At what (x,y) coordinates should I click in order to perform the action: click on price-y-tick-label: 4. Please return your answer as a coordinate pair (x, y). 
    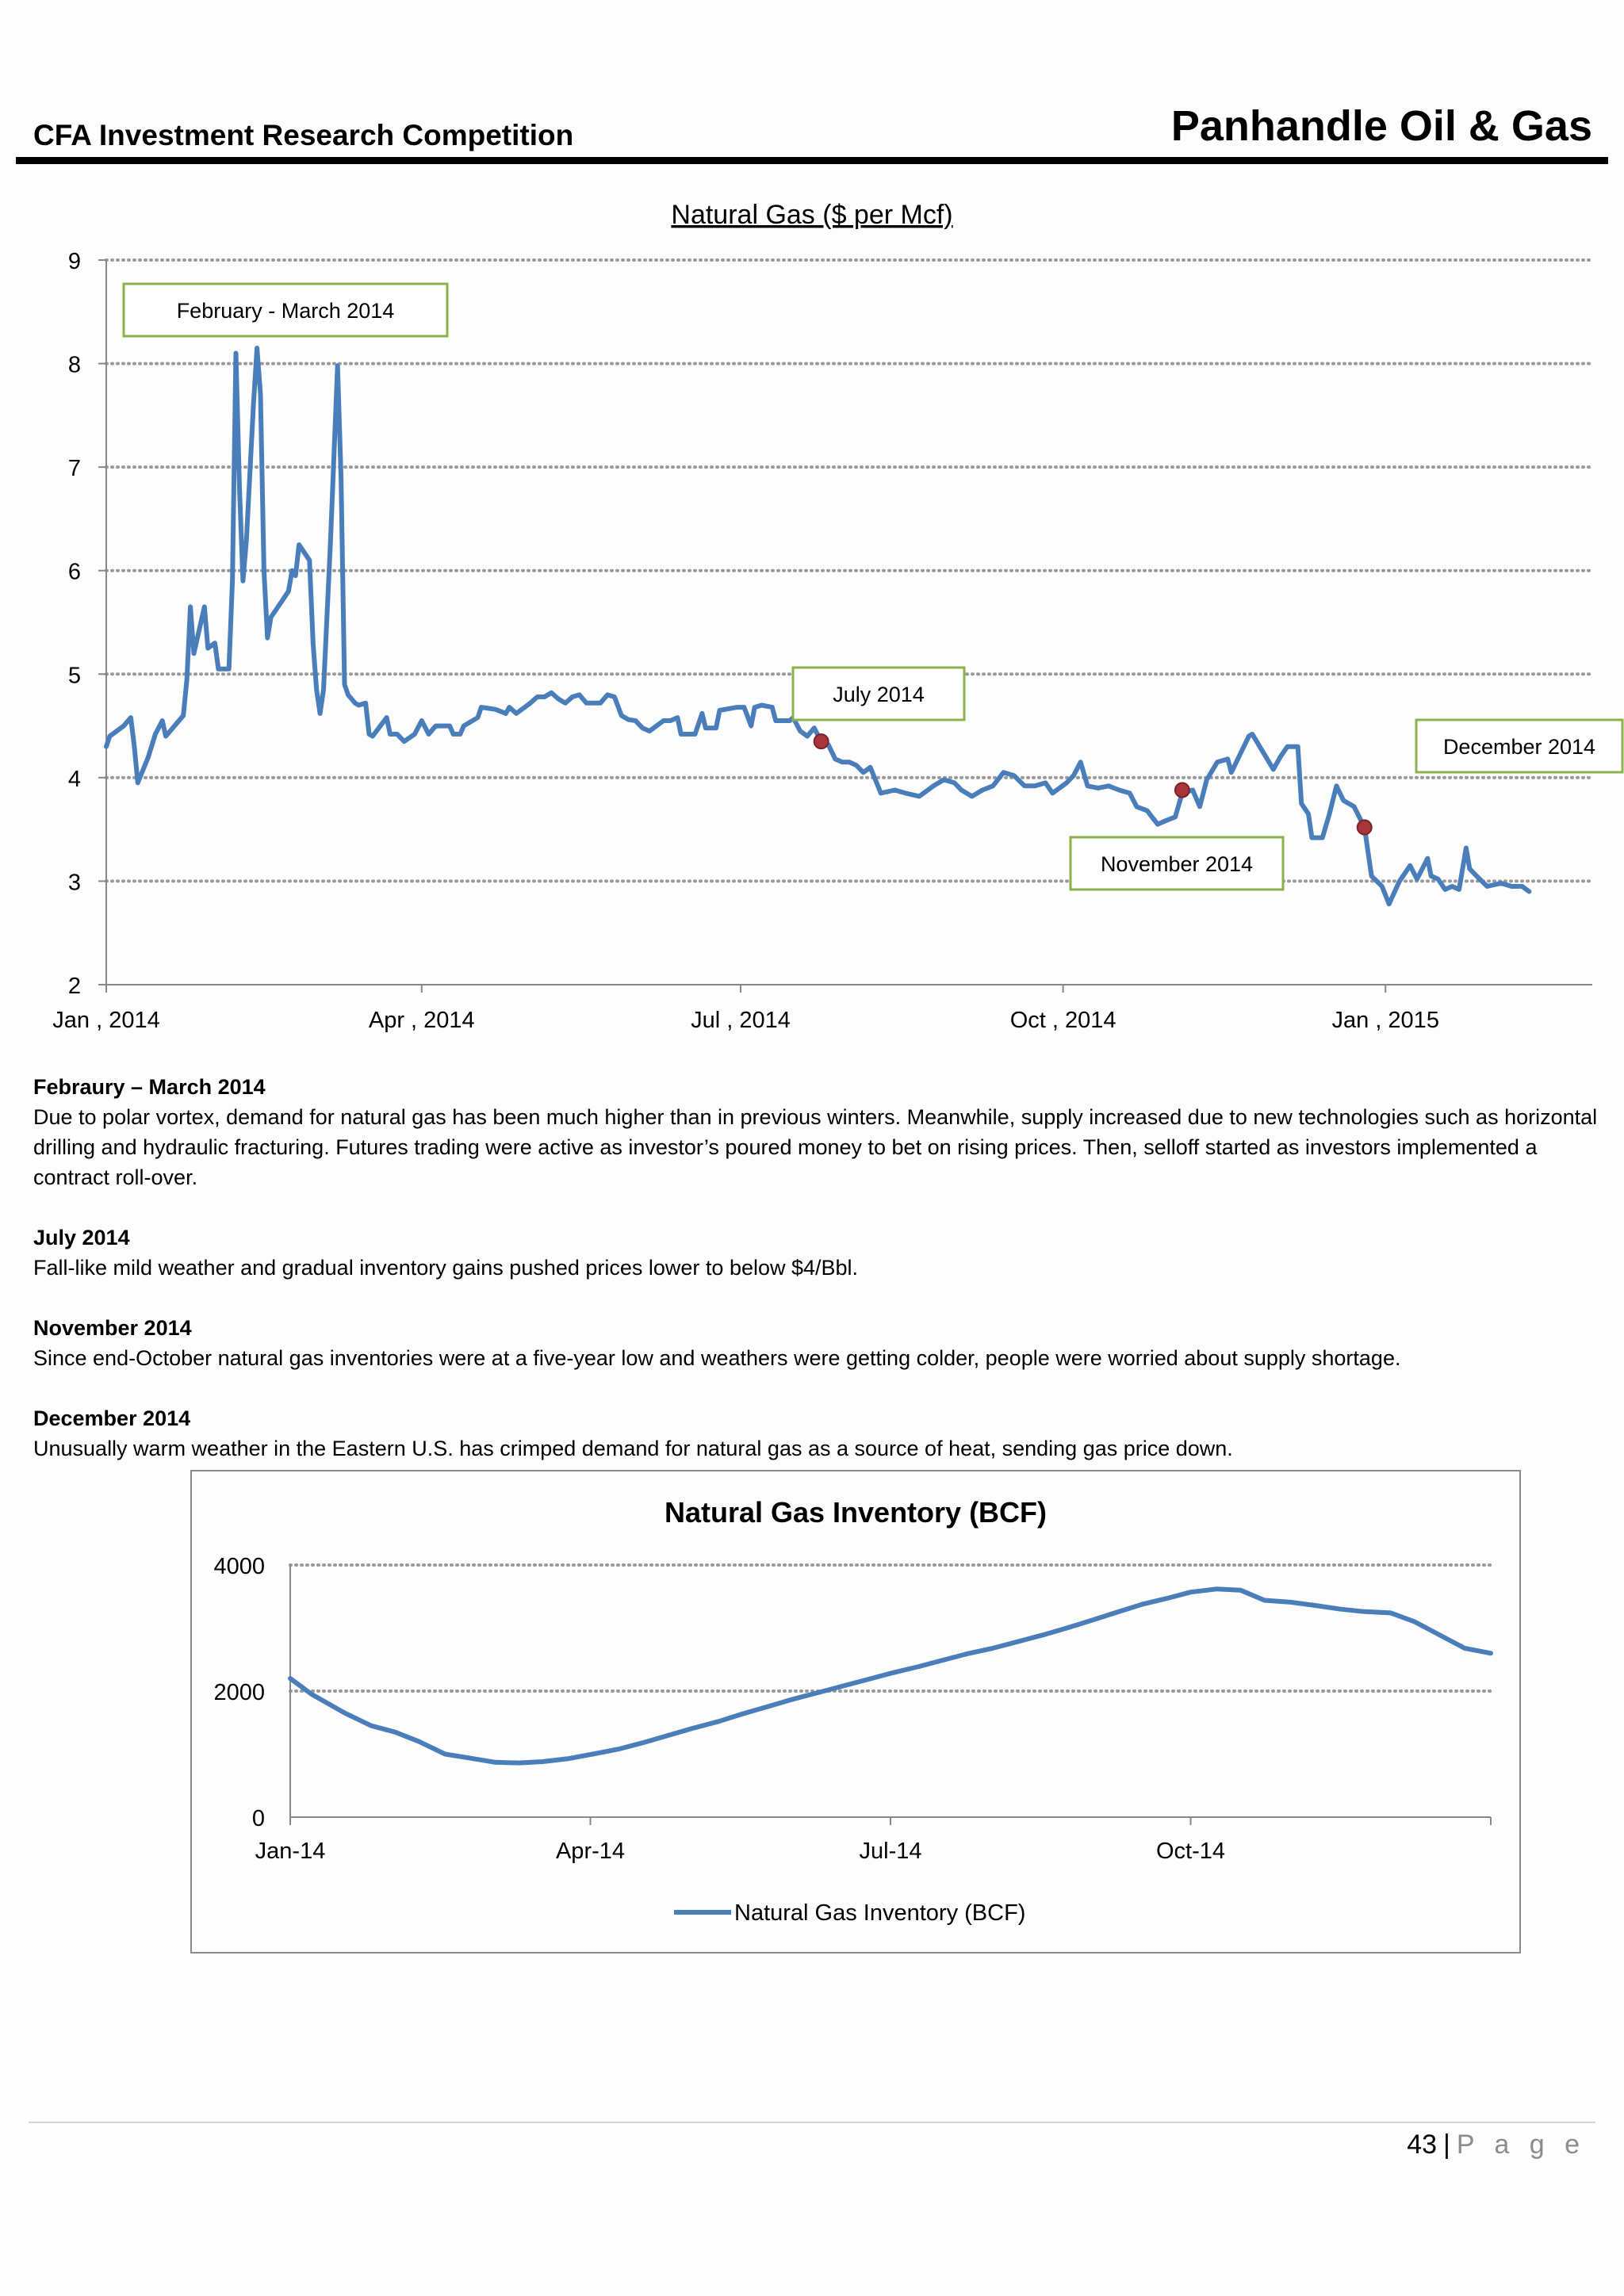
    Looking at the image, I should click on (74, 780).